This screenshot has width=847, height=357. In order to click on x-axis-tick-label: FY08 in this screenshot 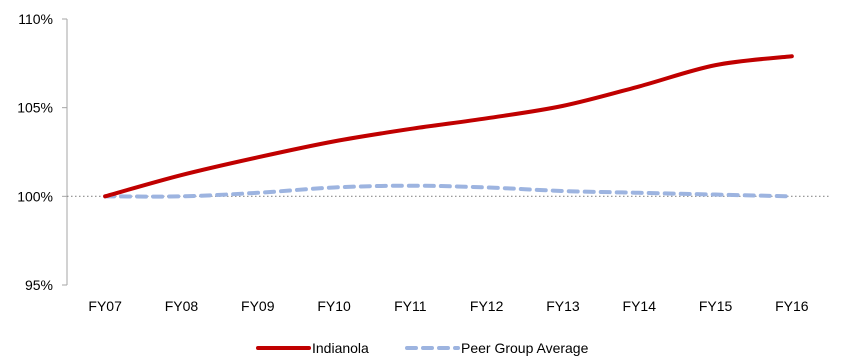, I will do `click(182, 306)`.